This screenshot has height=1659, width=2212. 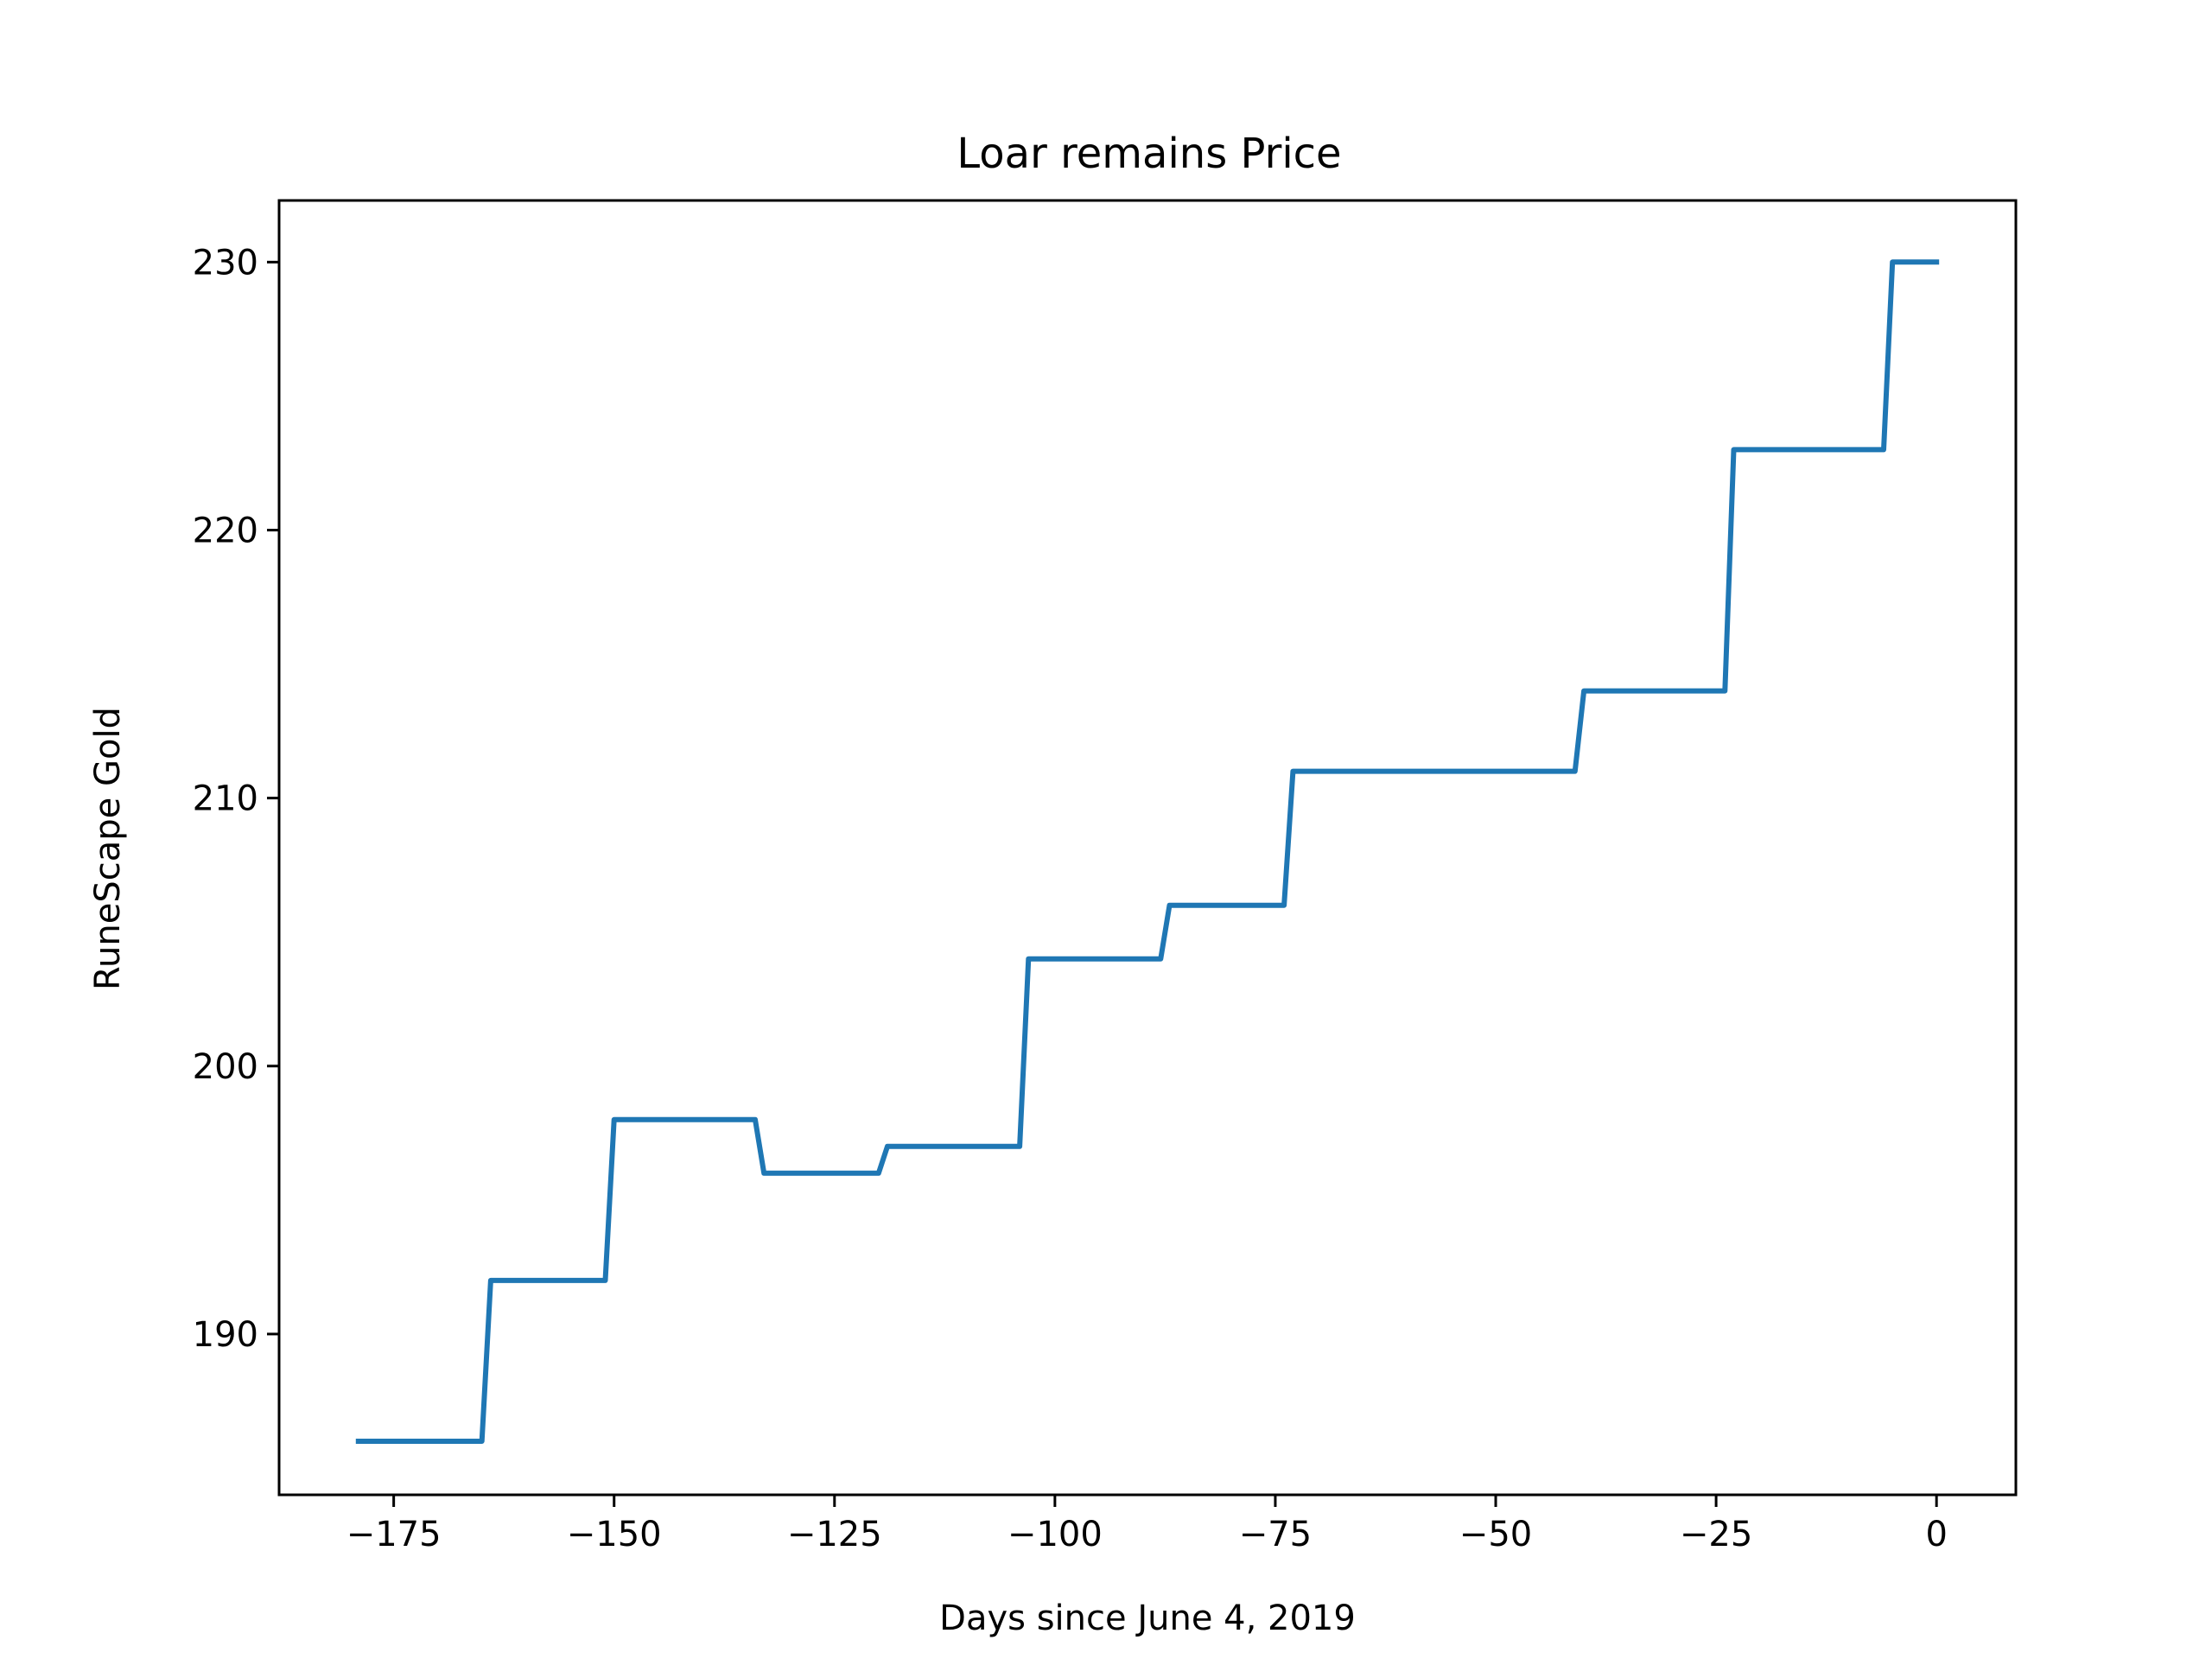 What do you see at coordinates (1147, 1618) in the screenshot?
I see `x-axis-label: Days since June 4, 2019` at bounding box center [1147, 1618].